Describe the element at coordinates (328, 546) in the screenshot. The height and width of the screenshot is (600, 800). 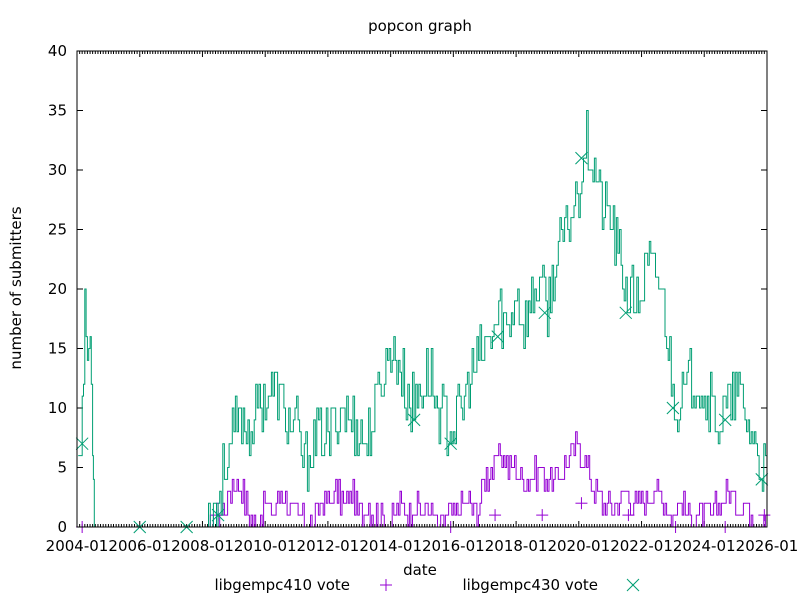
I see `x-tick-label: 2012-01` at that location.